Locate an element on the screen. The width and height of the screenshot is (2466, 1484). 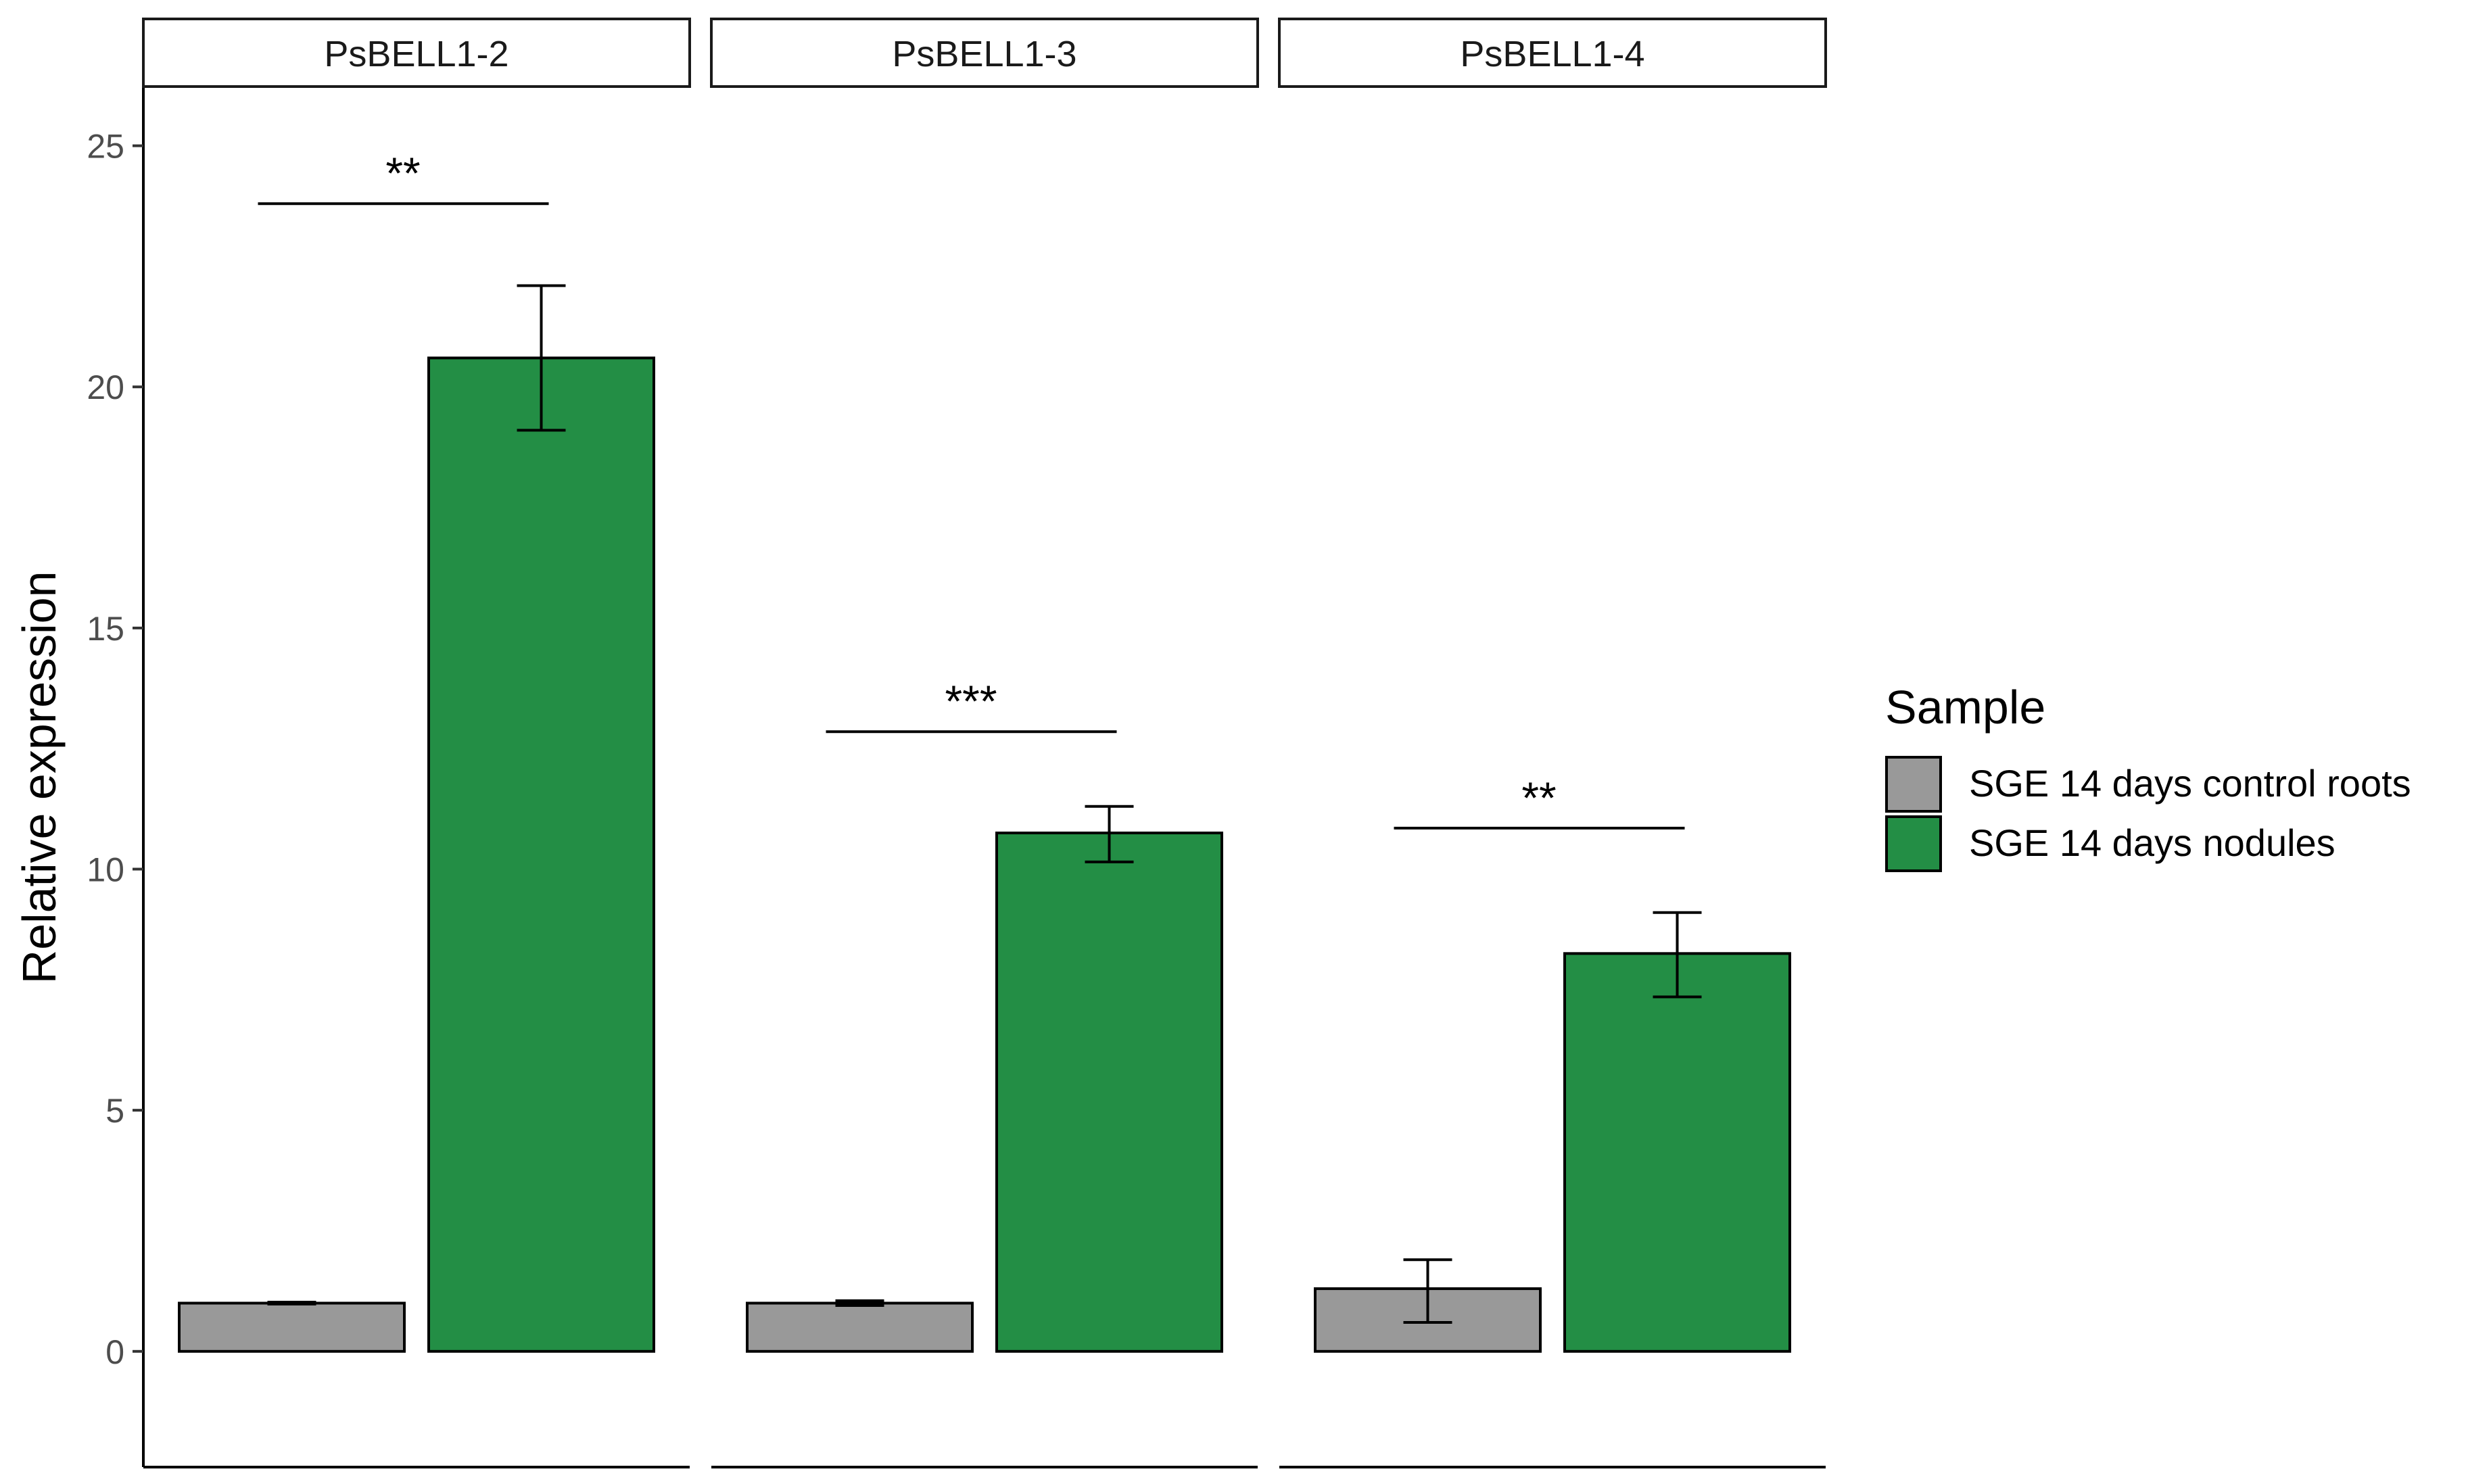
legend-entry: SGE 14 days control roots is located at coordinates (2148, 785).